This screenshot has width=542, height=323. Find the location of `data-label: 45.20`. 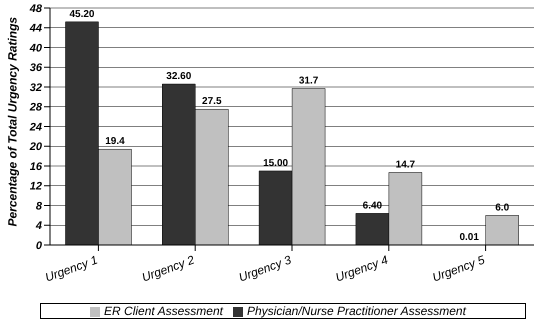

data-label: 45.20 is located at coordinates (82, 14).